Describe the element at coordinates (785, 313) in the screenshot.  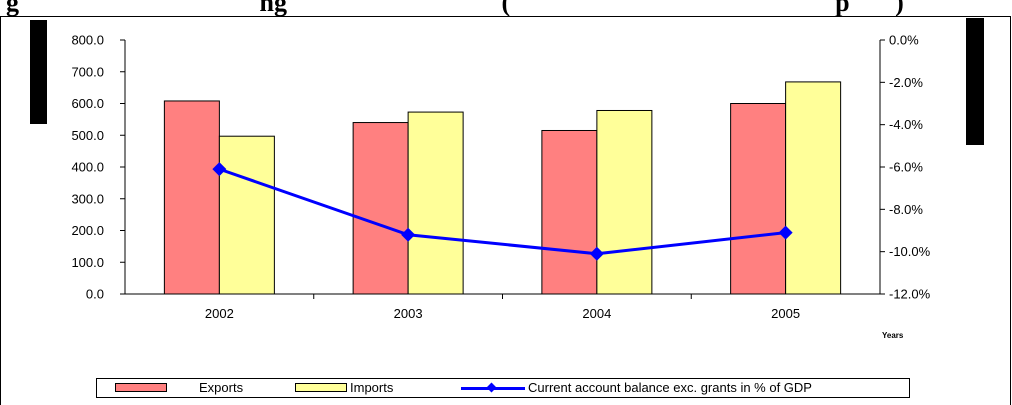
I see `x-tick-label: 2005` at that location.